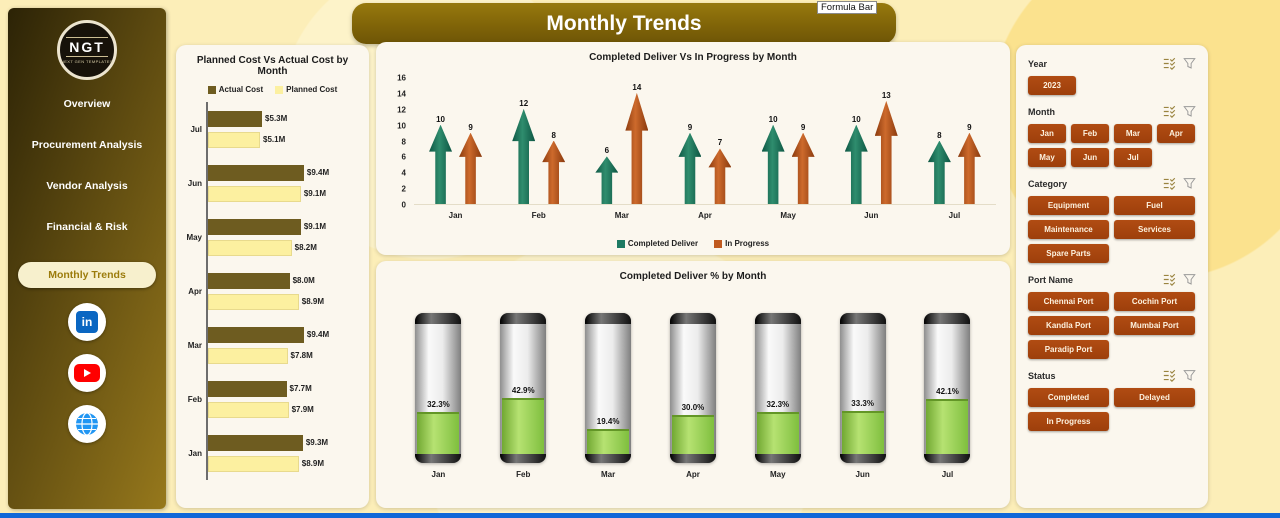 This screenshot has height=518, width=1280. I want to click on formula-bar-tooltip: Formula Bar, so click(847, 7).